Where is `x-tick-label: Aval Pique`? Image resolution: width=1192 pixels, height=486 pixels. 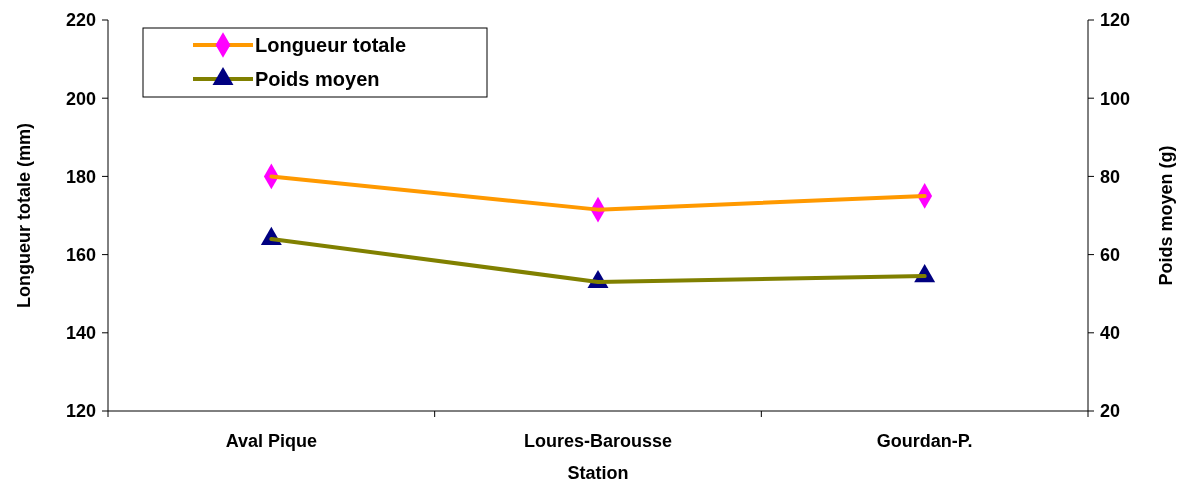
x-tick-label: Aval Pique is located at coordinates (271, 441).